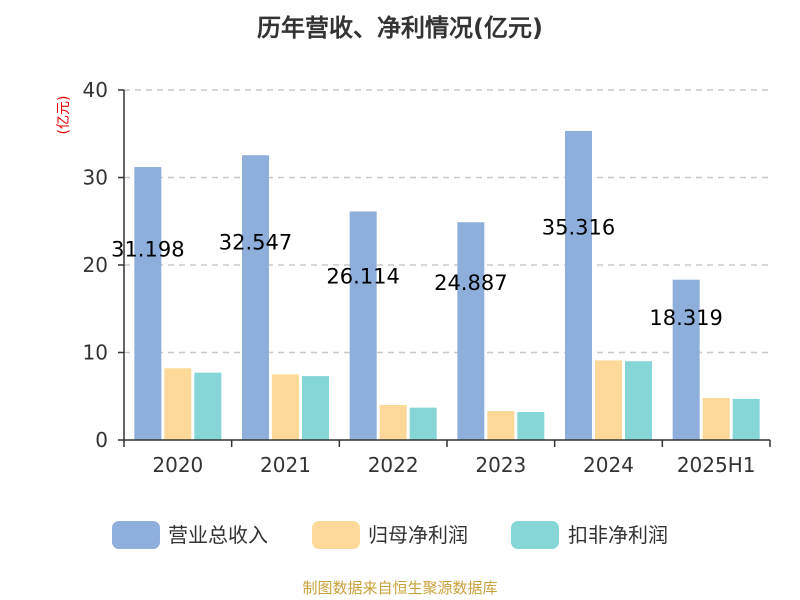  I want to click on data-label: 26.114, so click(362, 277).